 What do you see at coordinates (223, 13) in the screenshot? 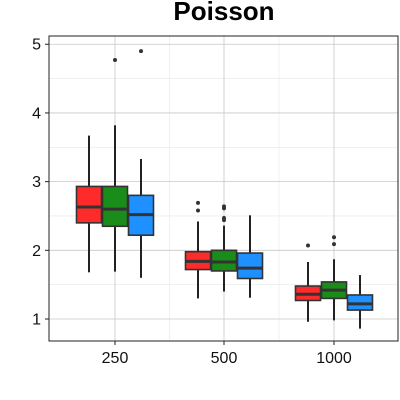
I see `chart-title: Poisson` at bounding box center [223, 13].